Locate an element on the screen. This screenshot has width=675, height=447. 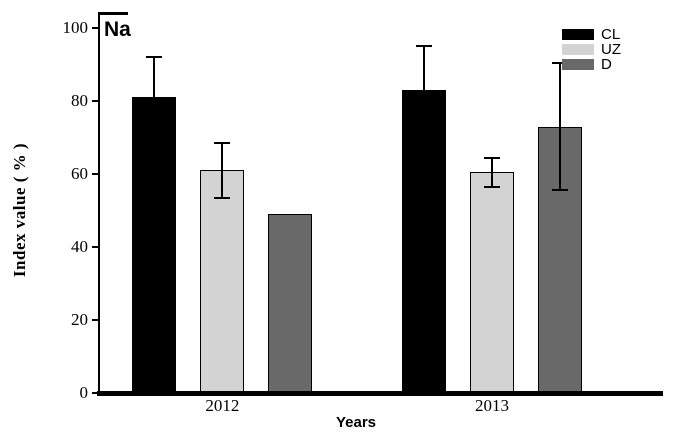
legend-swatch-CL is located at coordinates (578, 34).